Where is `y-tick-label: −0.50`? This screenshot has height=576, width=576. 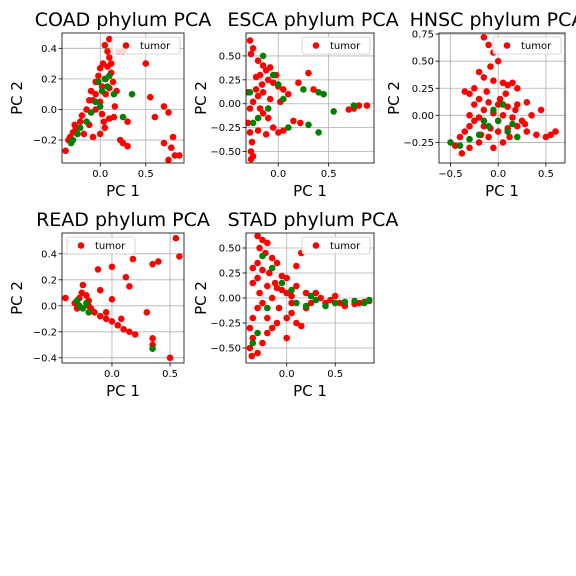
y-tick-label: −0.50 is located at coordinates (225, 152).